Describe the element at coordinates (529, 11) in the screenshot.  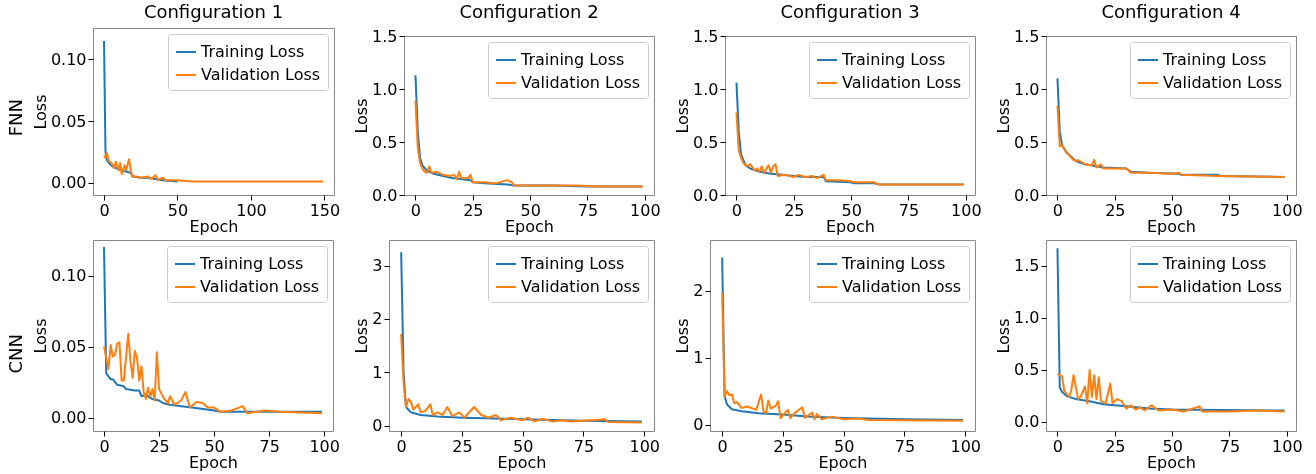
I see `chart-title: Configuration 2` at that location.